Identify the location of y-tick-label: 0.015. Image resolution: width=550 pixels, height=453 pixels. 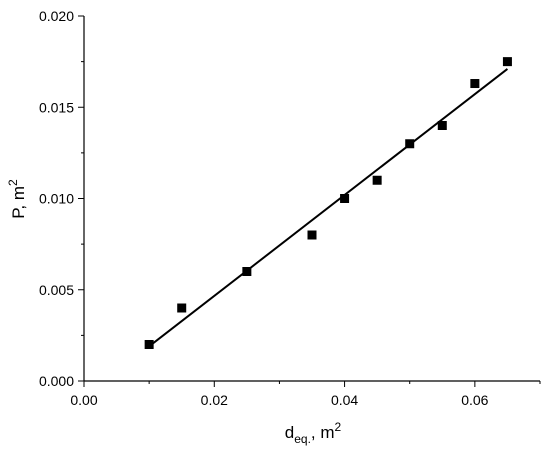
(56, 107).